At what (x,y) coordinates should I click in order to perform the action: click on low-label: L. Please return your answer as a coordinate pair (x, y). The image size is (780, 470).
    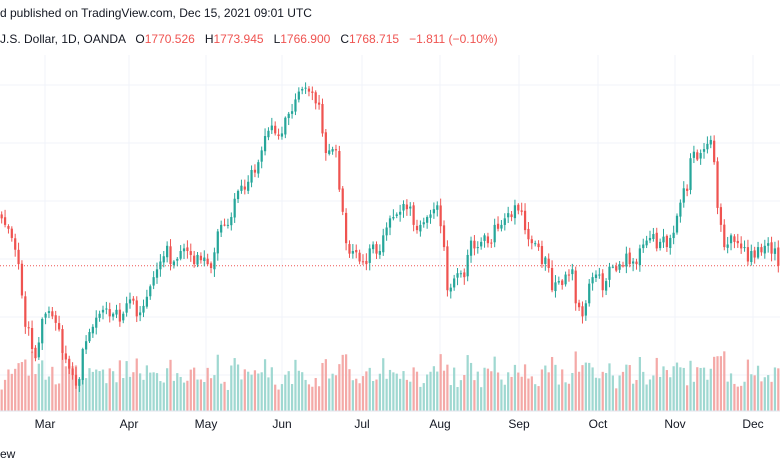
    Looking at the image, I should click on (277, 39).